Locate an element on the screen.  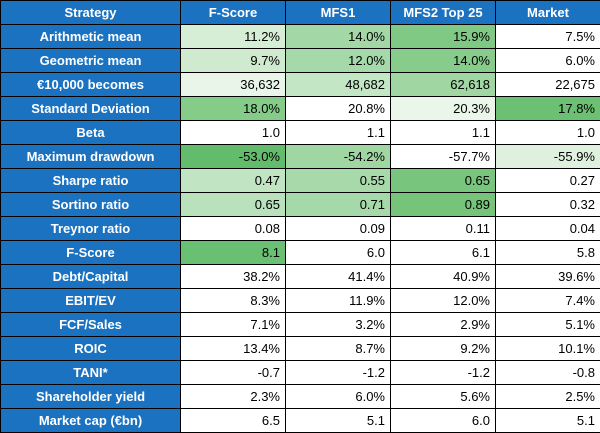
cell-mfs1: 11.9% is located at coordinates (338, 301).